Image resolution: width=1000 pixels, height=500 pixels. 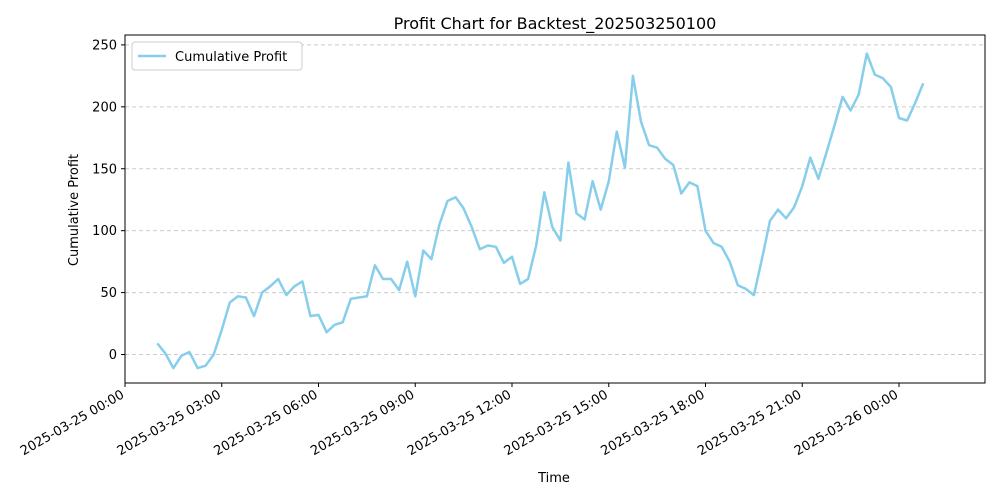 I want to click on legend-label: Cumulative Profit, so click(x=231, y=57).